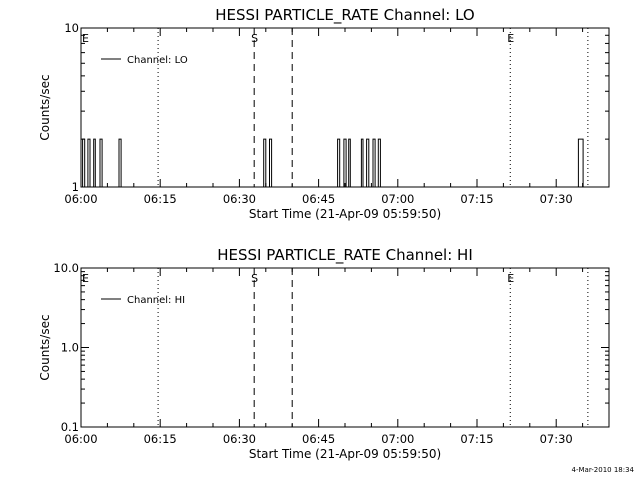 The width and height of the screenshot is (640, 480). I want to click on chart-title: HESSI PARTICLE_RATE Channel: HI, so click(345, 255).